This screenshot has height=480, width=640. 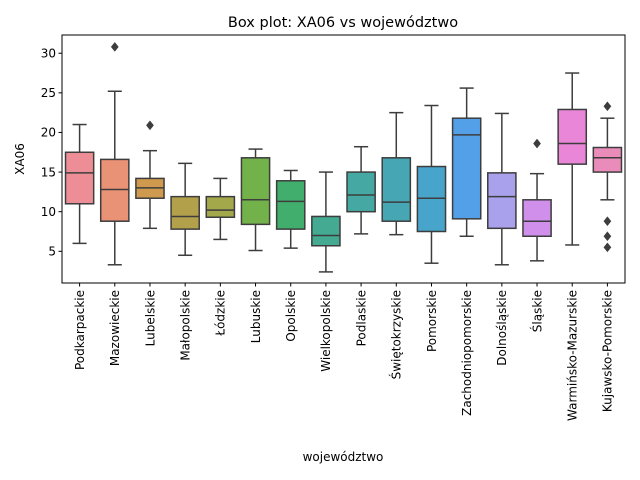 What do you see at coordinates (80, 330) in the screenshot?
I see `x-tick-label: Podkarpackie` at bounding box center [80, 330].